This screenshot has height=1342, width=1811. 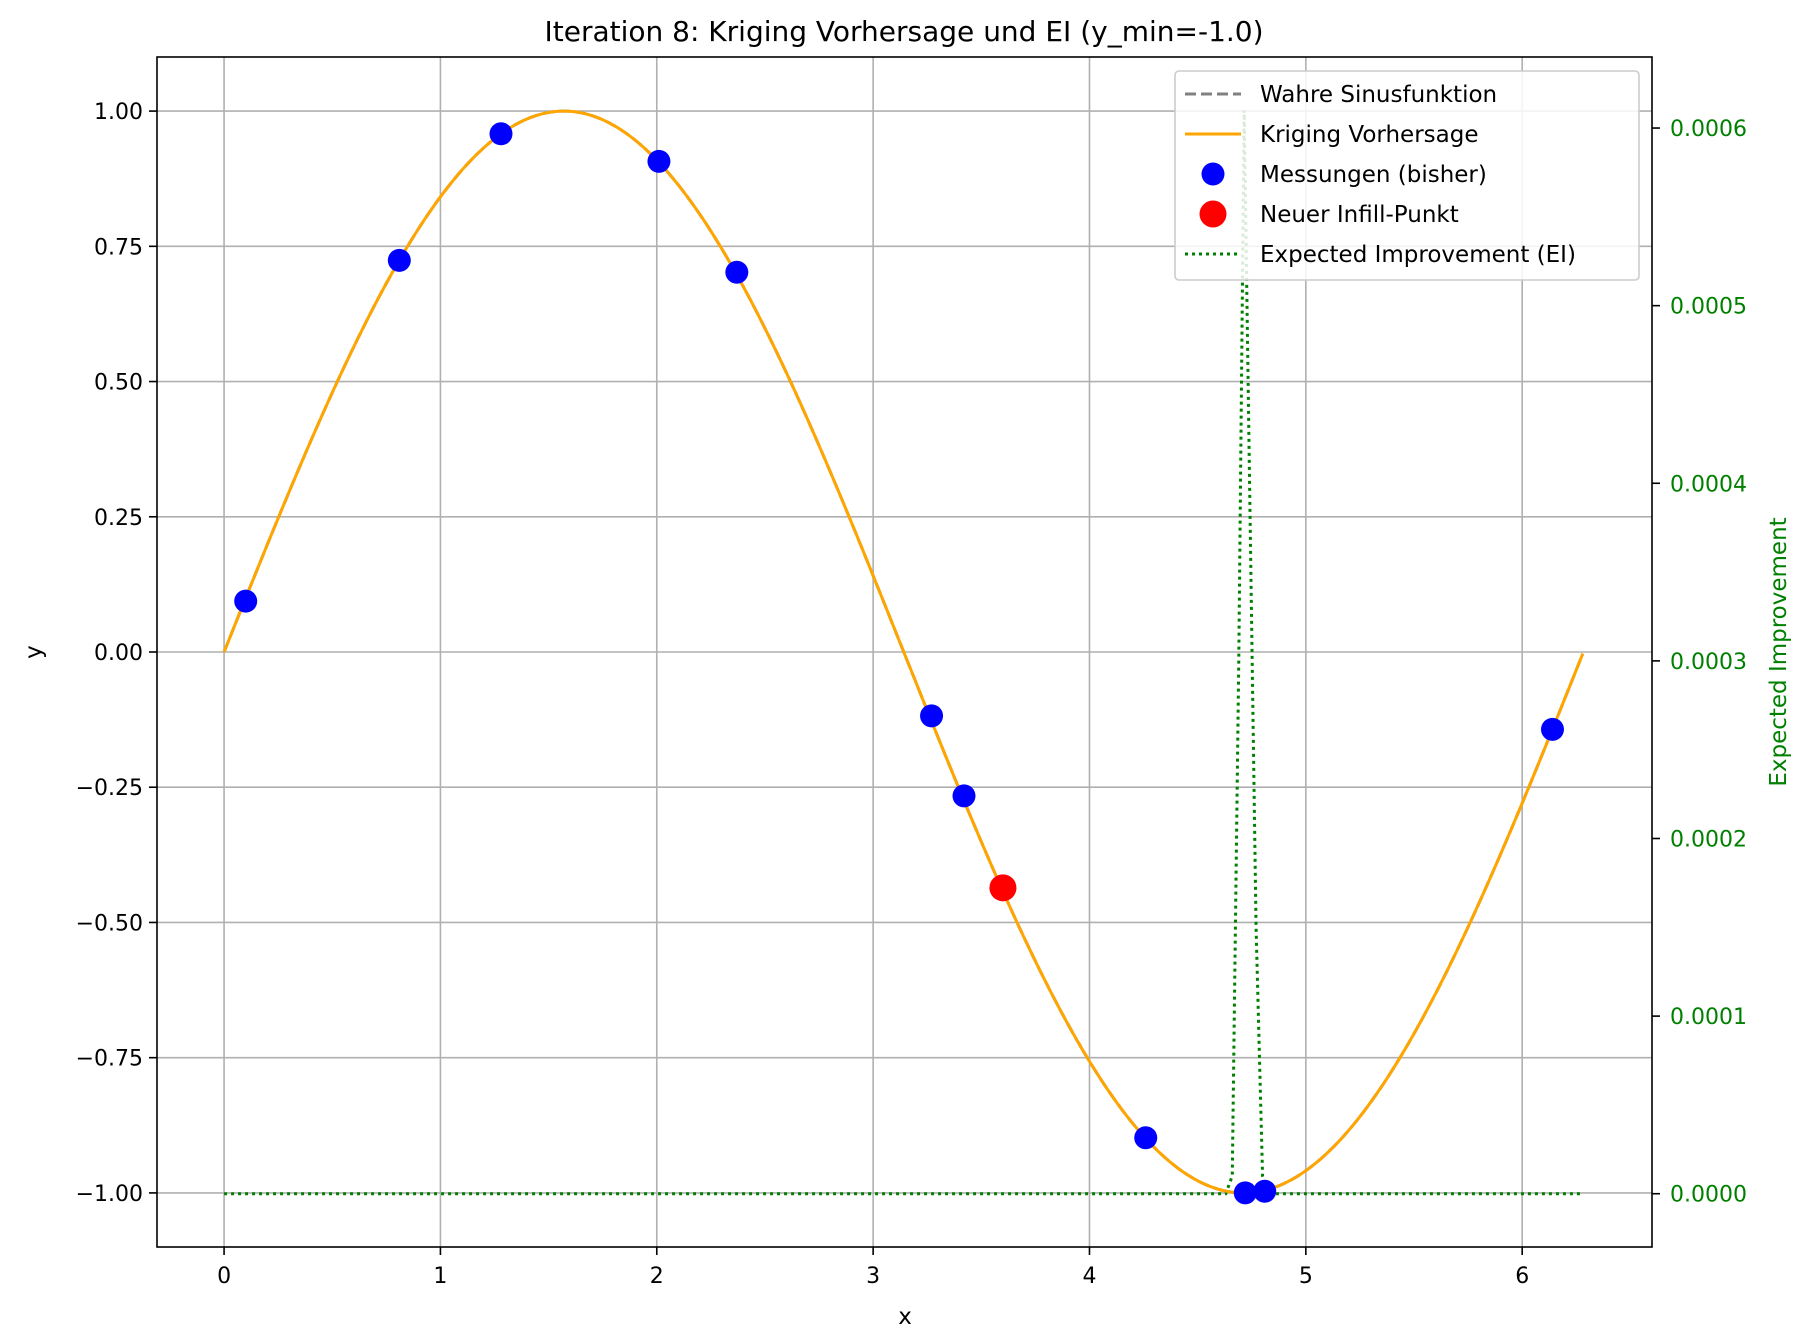 What do you see at coordinates (1708, 1017) in the screenshot?
I see `y2-tick-label: 0.0001` at bounding box center [1708, 1017].